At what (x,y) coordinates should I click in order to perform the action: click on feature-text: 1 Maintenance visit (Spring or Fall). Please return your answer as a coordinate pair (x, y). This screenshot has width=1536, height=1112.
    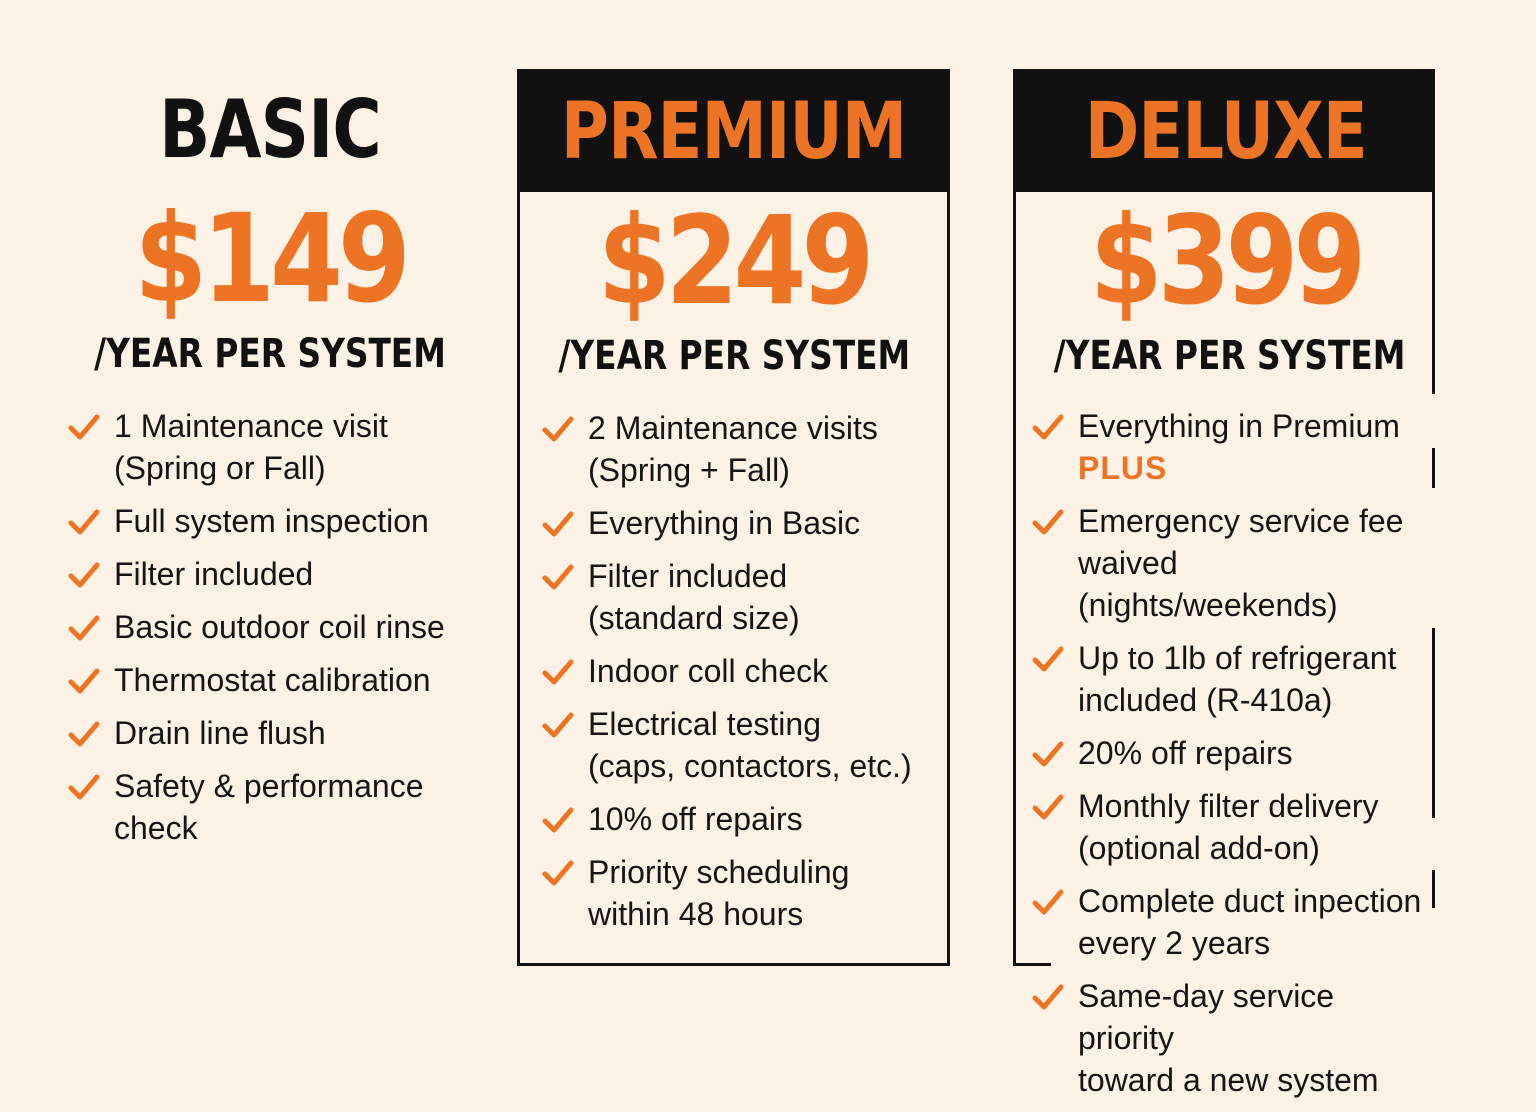
    Looking at the image, I should click on (251, 447).